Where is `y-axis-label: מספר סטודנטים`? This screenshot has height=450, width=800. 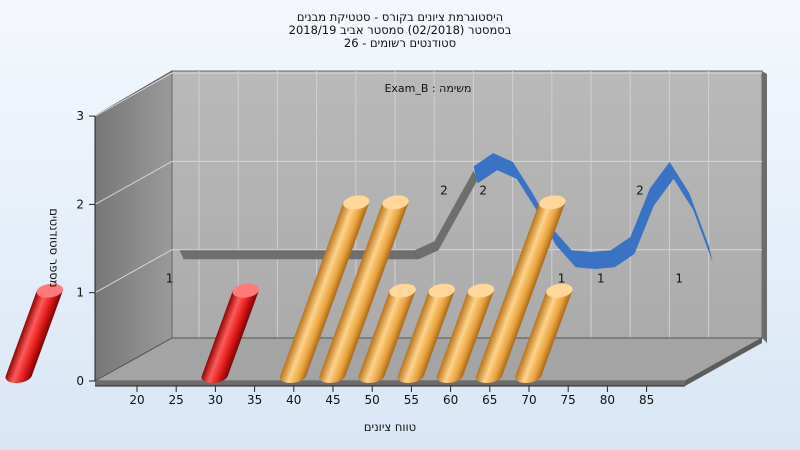 y-axis-label: מספר סטודנטים is located at coordinates (54, 247).